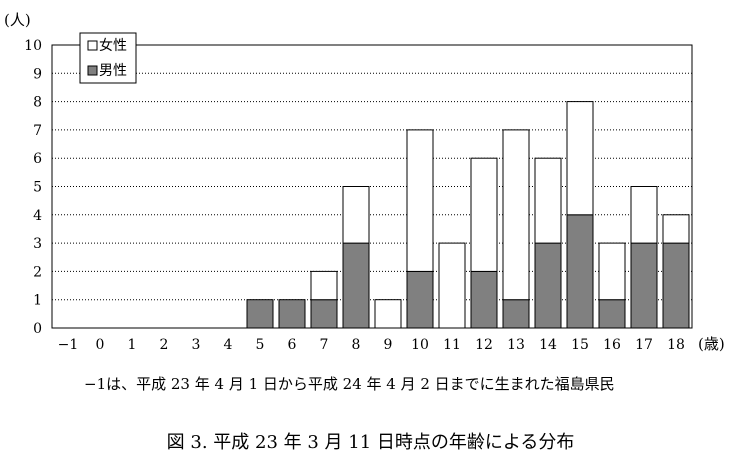 Image resolution: width=741 pixels, height=468 pixels. What do you see at coordinates (92, 45) in the screenshot?
I see `legend-swatch-female` at bounding box center [92, 45].